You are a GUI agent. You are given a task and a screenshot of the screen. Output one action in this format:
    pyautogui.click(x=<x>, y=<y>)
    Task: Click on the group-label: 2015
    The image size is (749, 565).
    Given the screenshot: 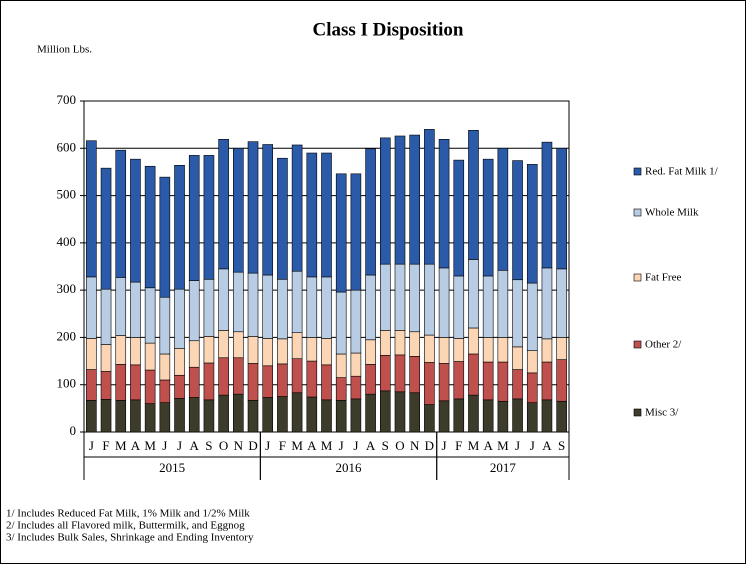 What is the action you would take?
    pyautogui.click(x=172, y=467)
    